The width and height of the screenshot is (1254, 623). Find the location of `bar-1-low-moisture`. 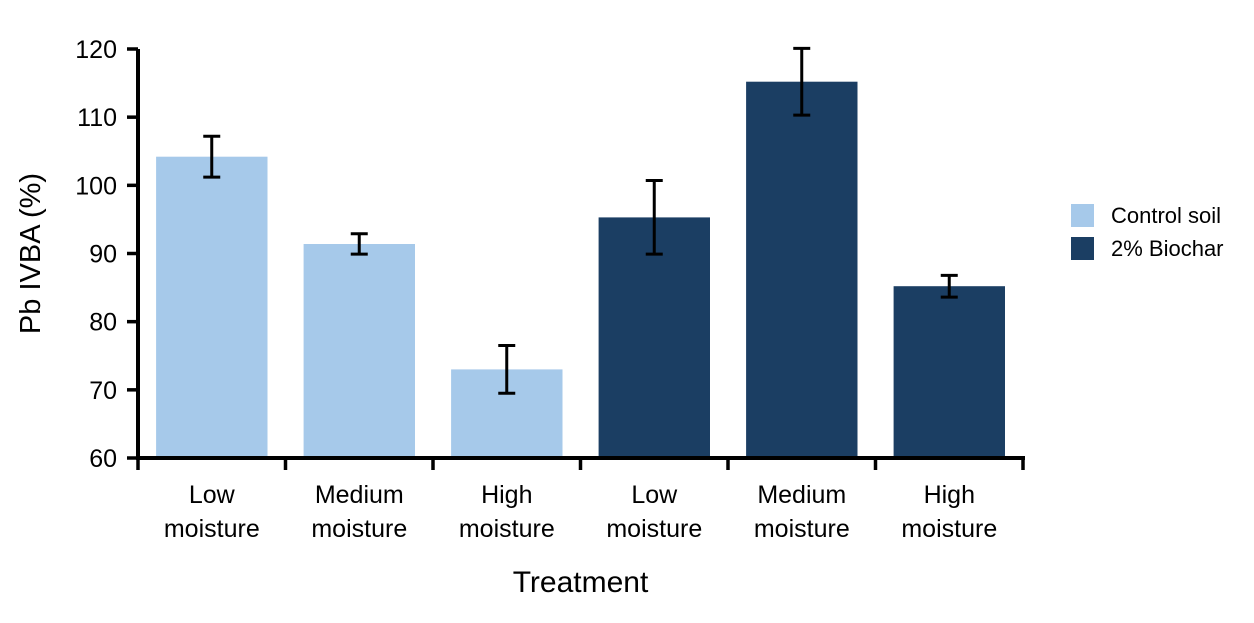

bar-1-low-moisture is located at coordinates (212, 307).